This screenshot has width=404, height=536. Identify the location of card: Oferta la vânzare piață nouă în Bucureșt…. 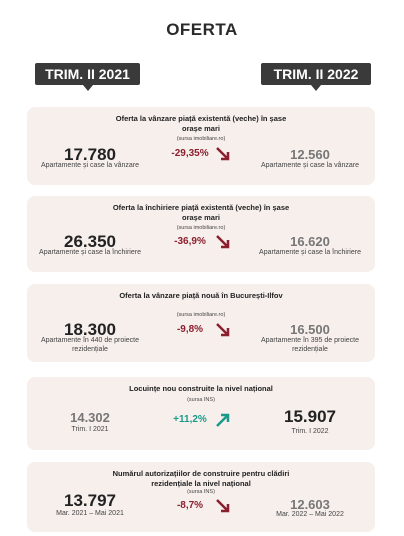
(201, 323).